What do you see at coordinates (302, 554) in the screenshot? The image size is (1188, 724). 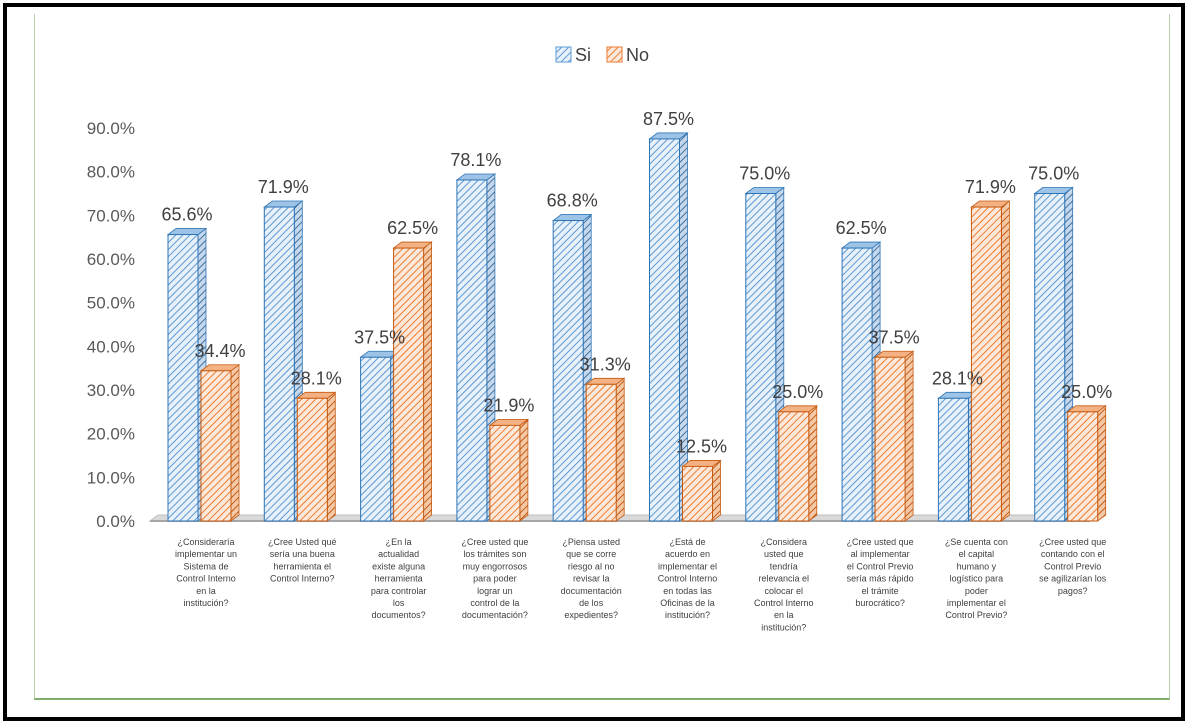 I see `category-label-line: sería una buena` at bounding box center [302, 554].